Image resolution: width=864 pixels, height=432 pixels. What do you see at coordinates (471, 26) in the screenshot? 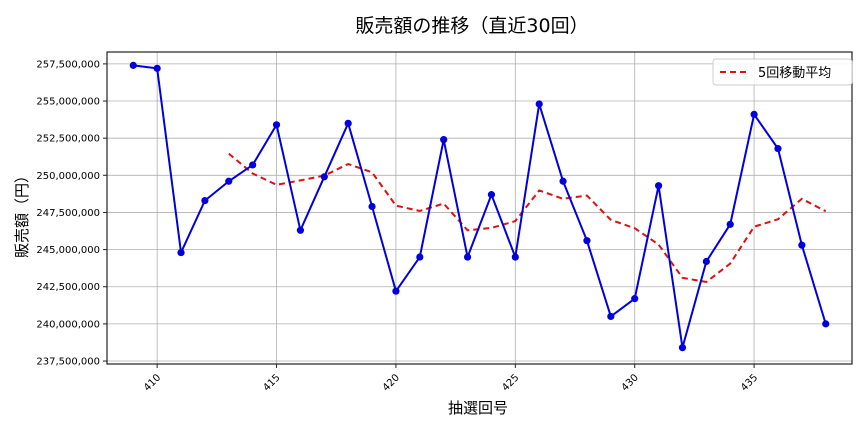
I see `chart-title: 販売額の推移（直近30回）` at bounding box center [471, 26].